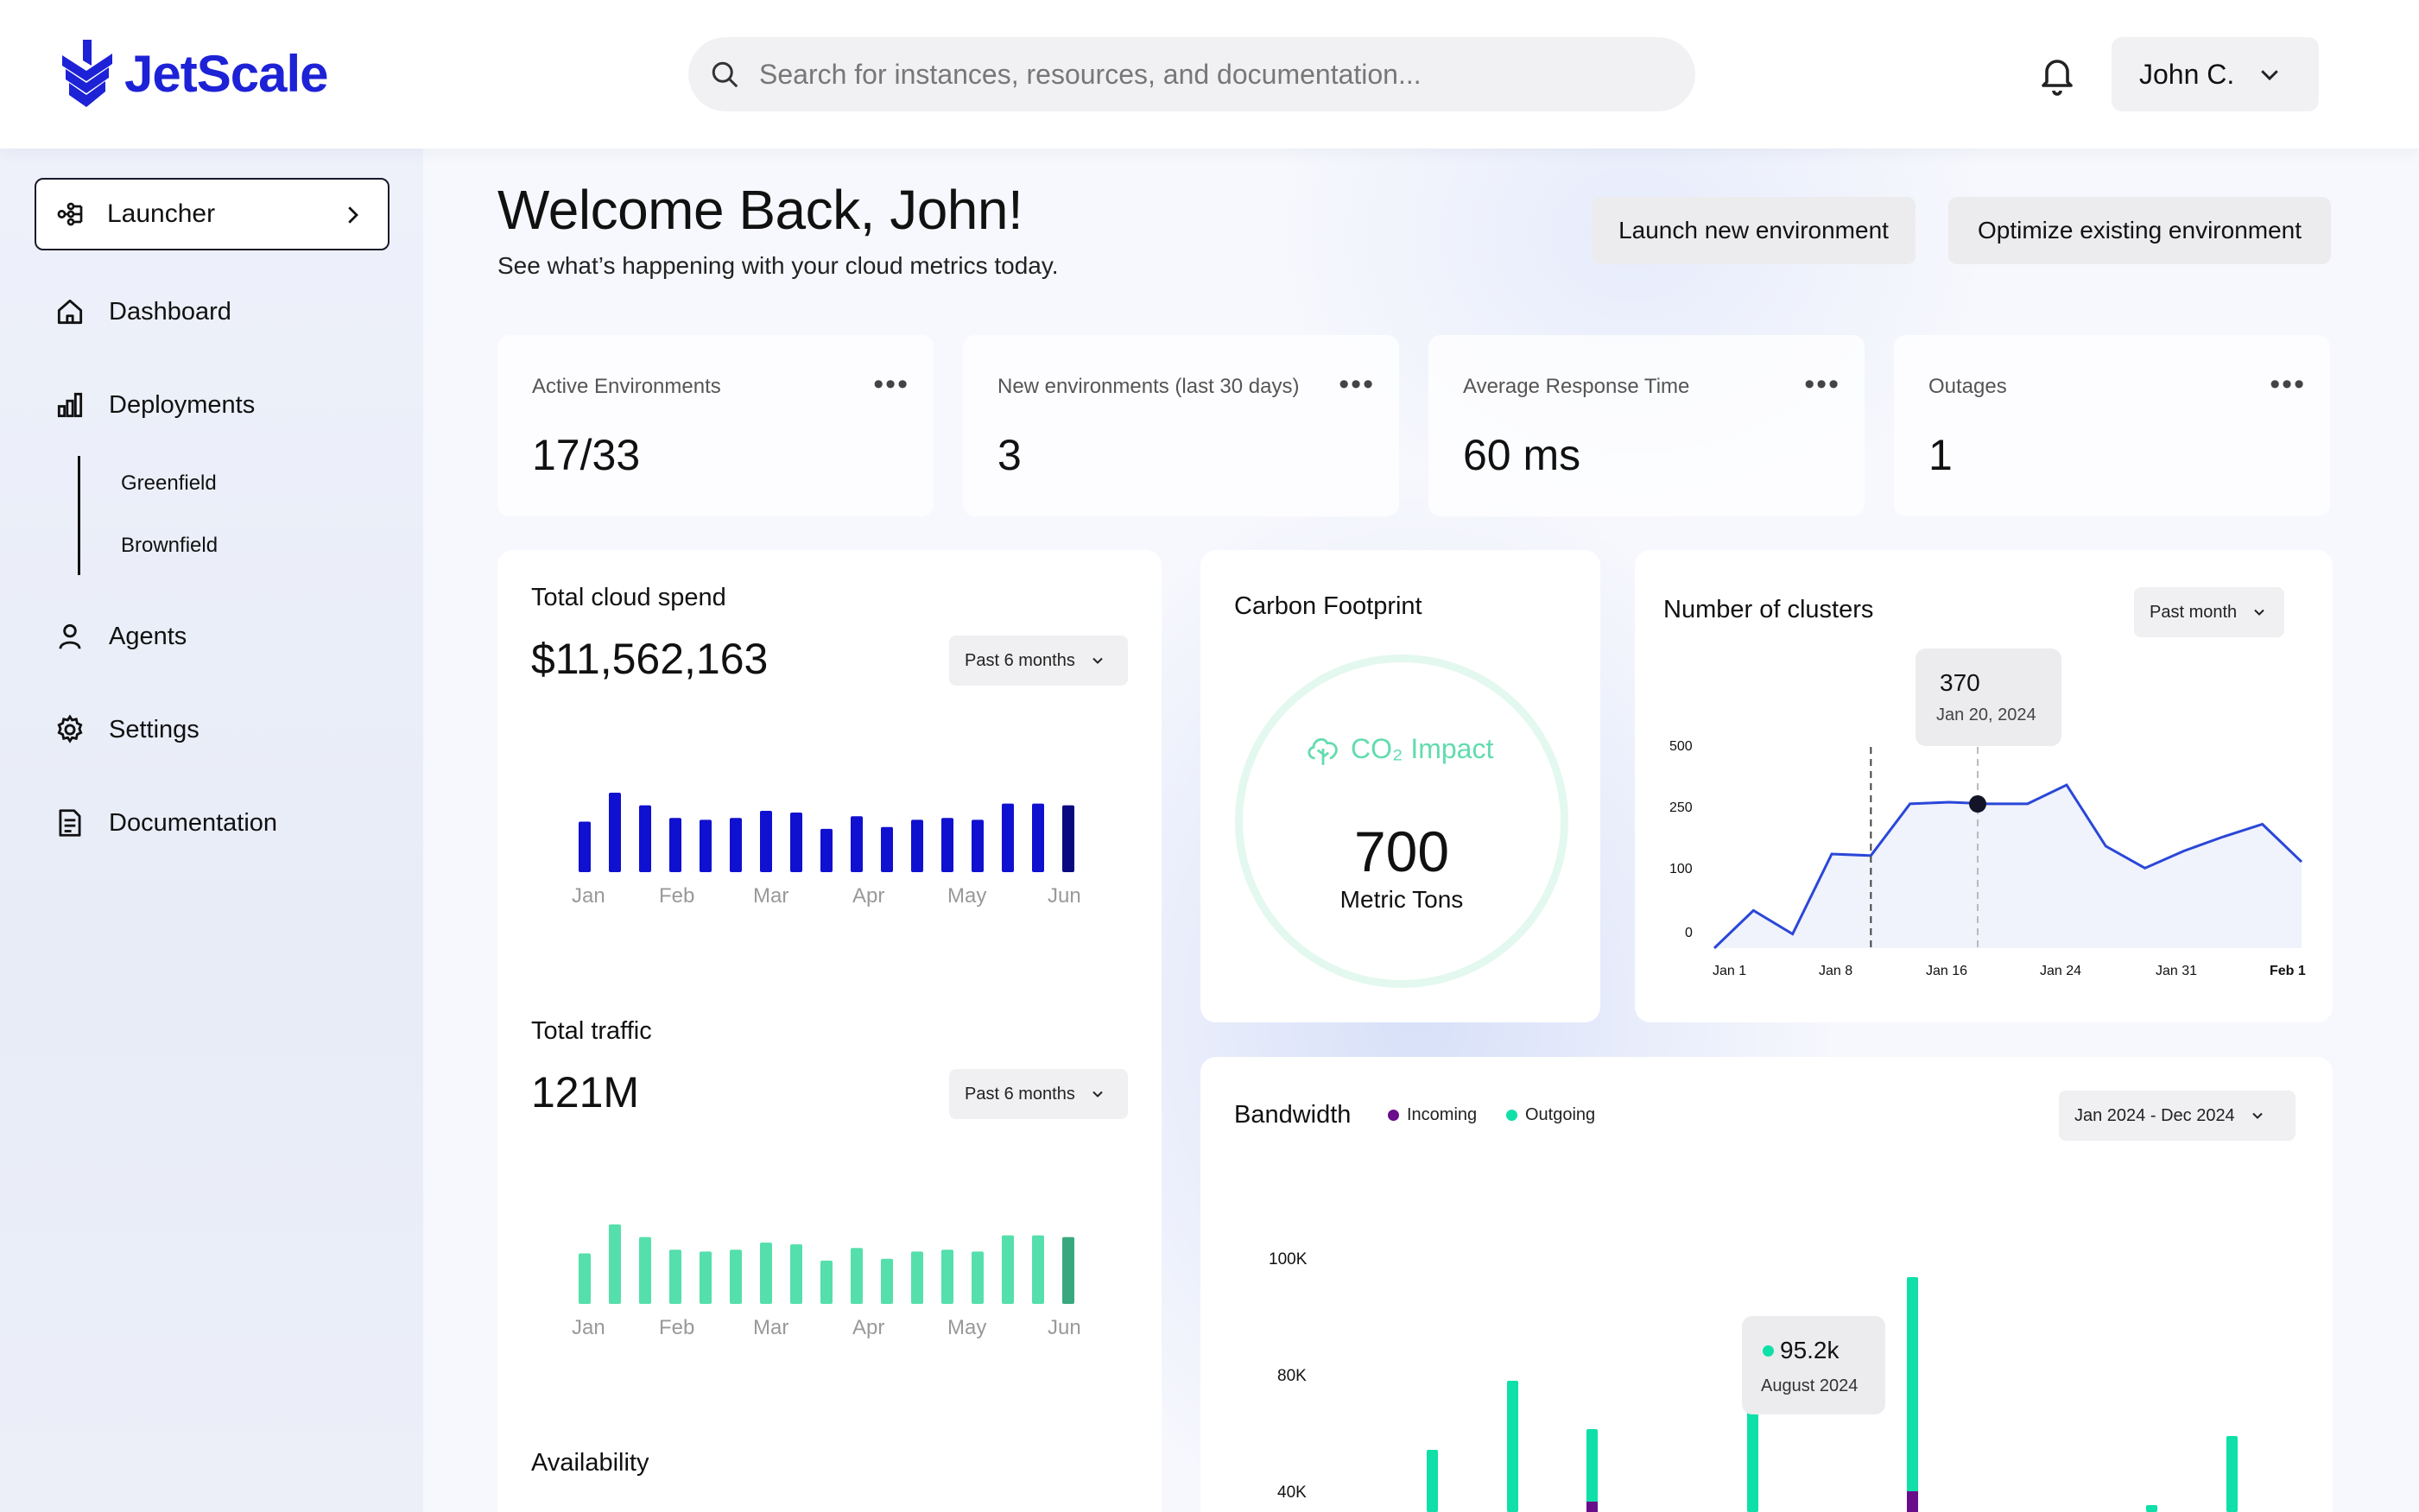 The image size is (2419, 1512). I want to click on bandwidth-tooltip: 95.2k August 2024, so click(1813, 1365).